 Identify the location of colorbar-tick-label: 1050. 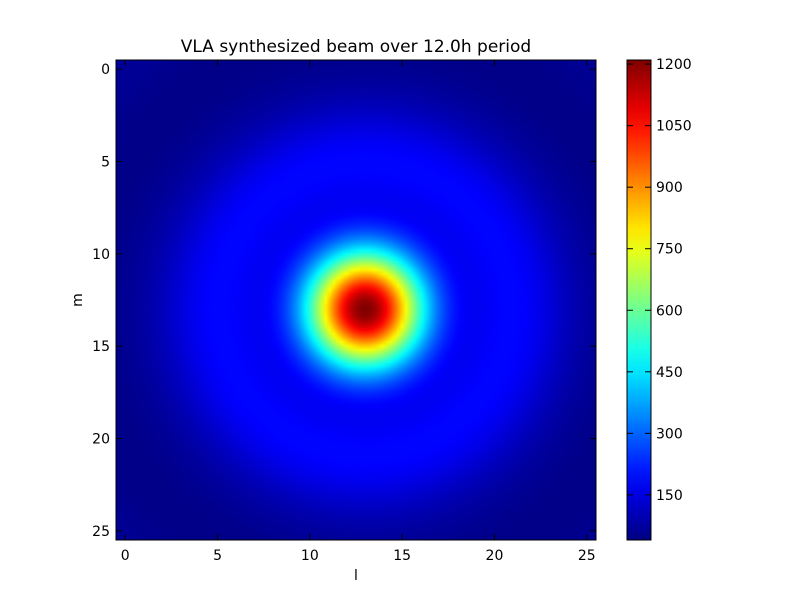
(674, 127).